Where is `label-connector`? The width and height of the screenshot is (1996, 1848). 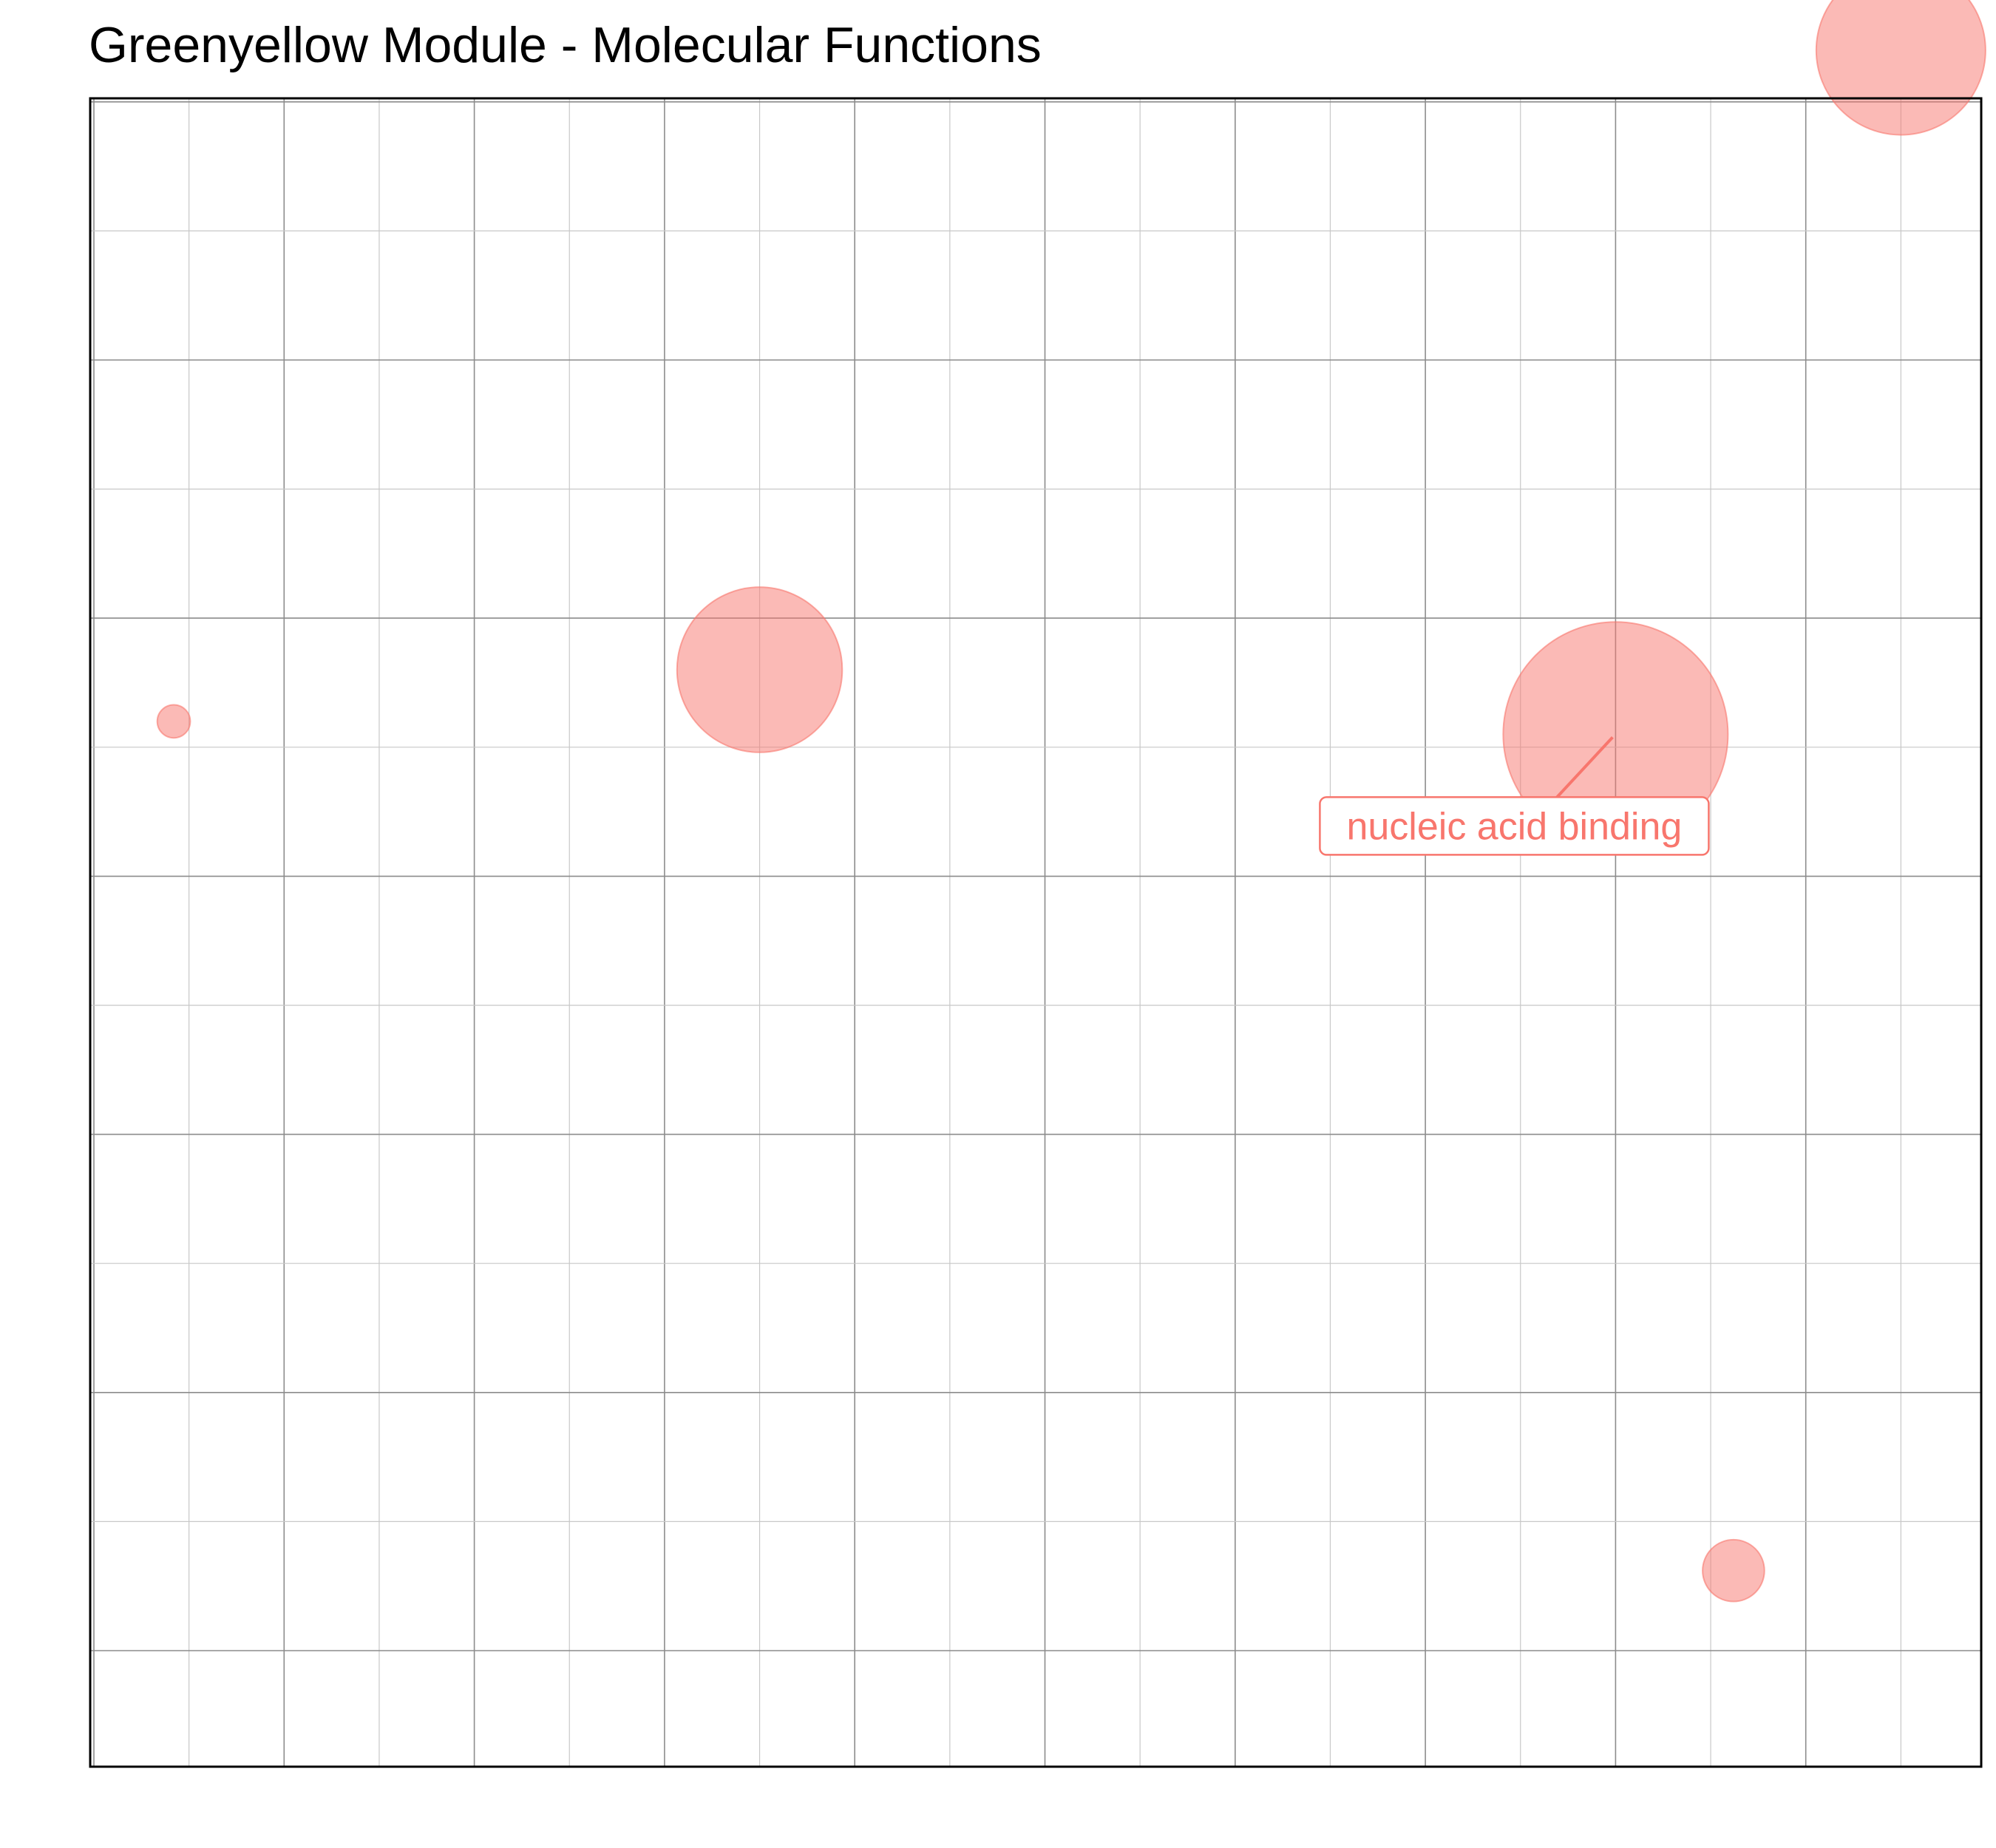
label-connector is located at coordinates (1583, 768).